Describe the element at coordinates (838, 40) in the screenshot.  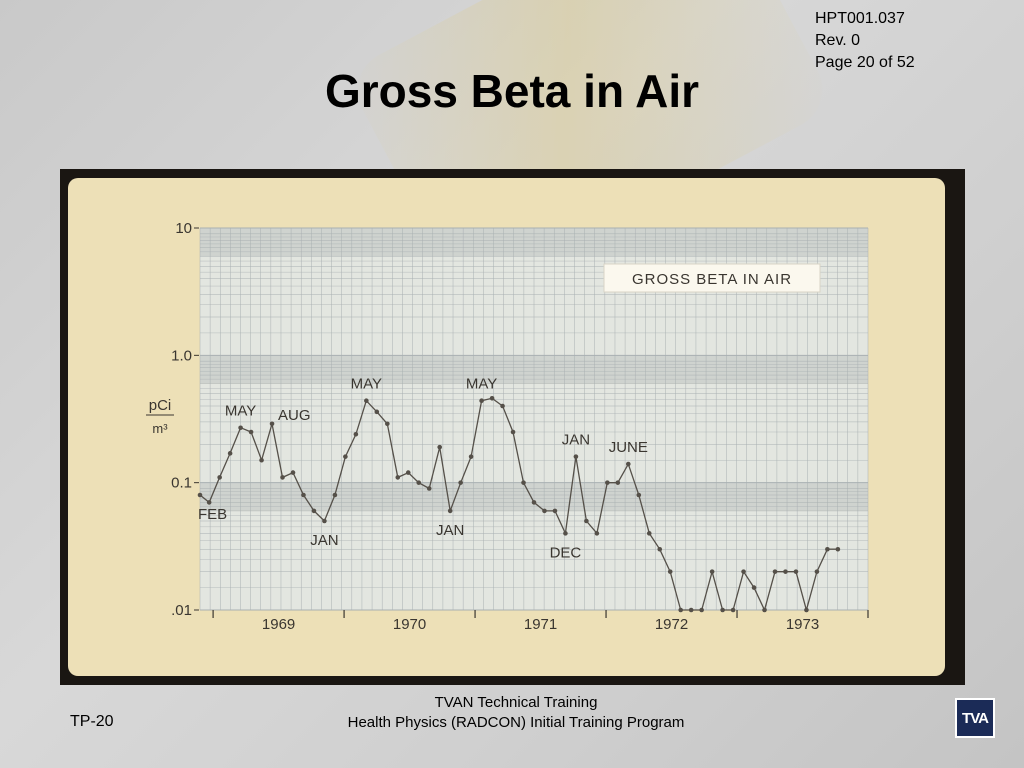
I see `revision: Rev. 0` at that location.